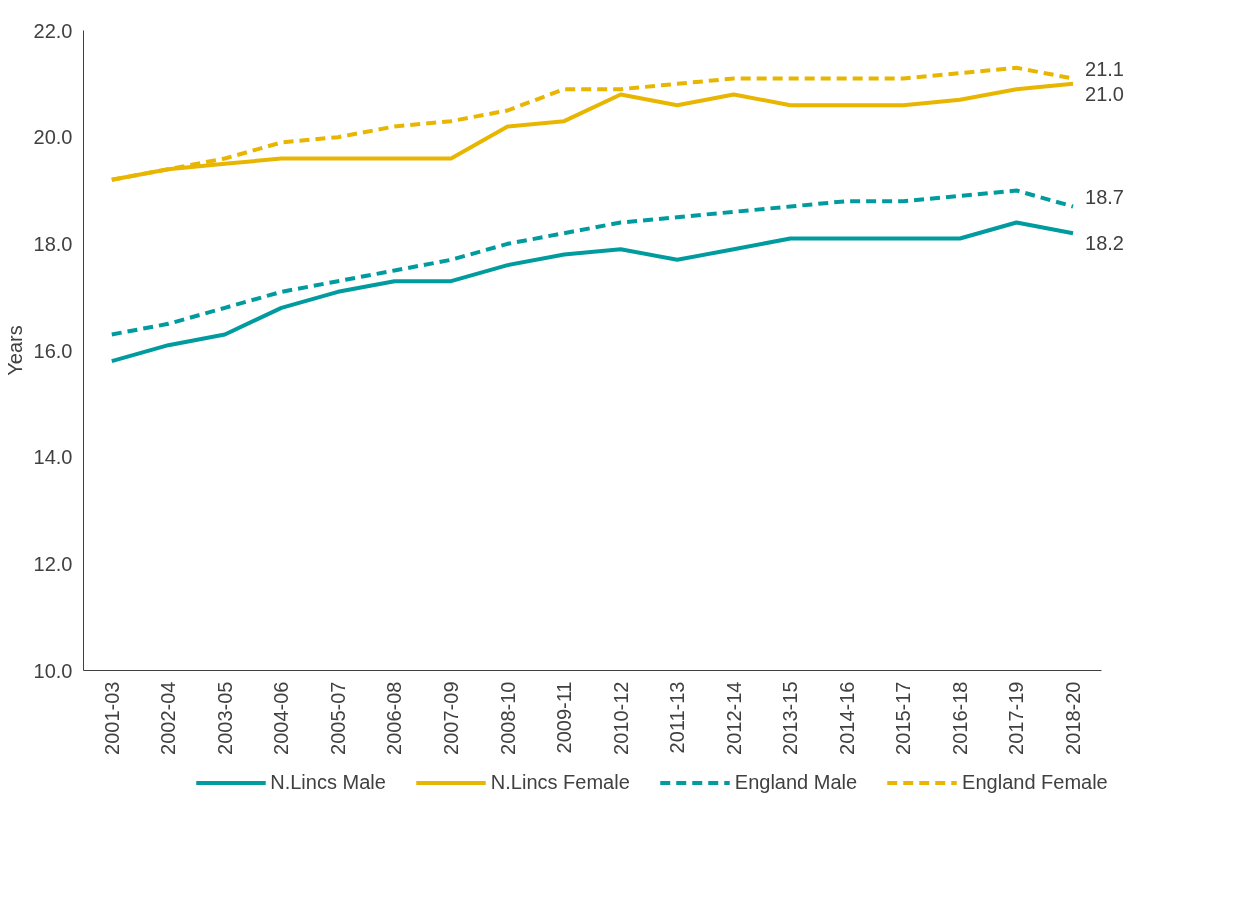 This screenshot has width=1255, height=914. Describe the element at coordinates (281, 718) in the screenshot. I see `x-tick-label: 2004-06` at that location.